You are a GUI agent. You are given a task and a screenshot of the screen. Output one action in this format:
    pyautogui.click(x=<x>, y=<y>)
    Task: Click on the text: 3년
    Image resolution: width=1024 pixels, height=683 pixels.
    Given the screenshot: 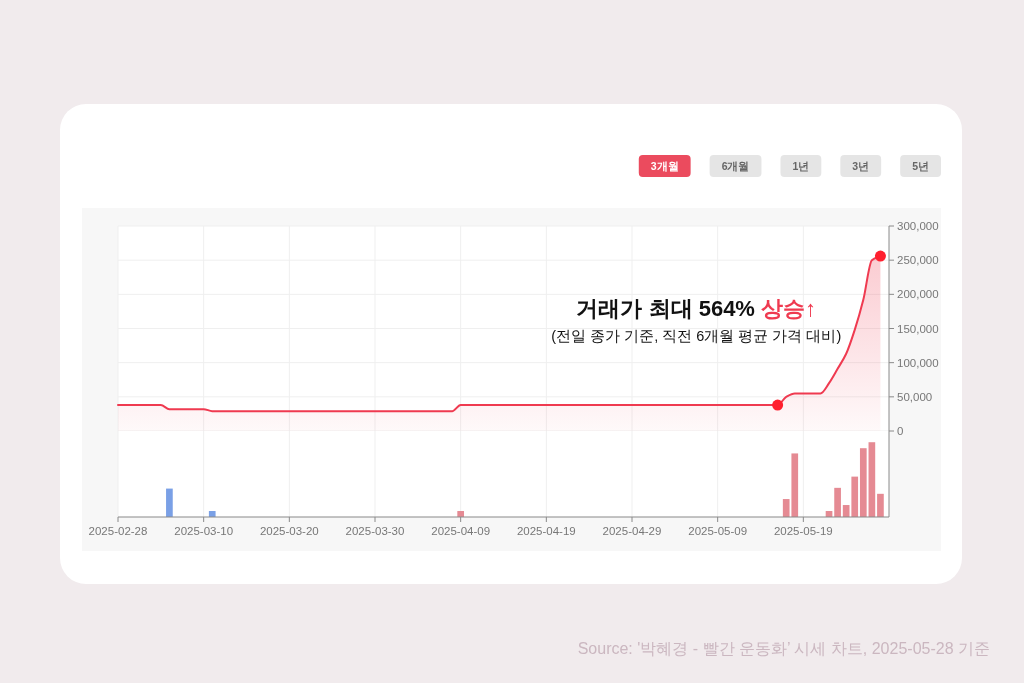 What is the action you would take?
    pyautogui.click(x=861, y=166)
    